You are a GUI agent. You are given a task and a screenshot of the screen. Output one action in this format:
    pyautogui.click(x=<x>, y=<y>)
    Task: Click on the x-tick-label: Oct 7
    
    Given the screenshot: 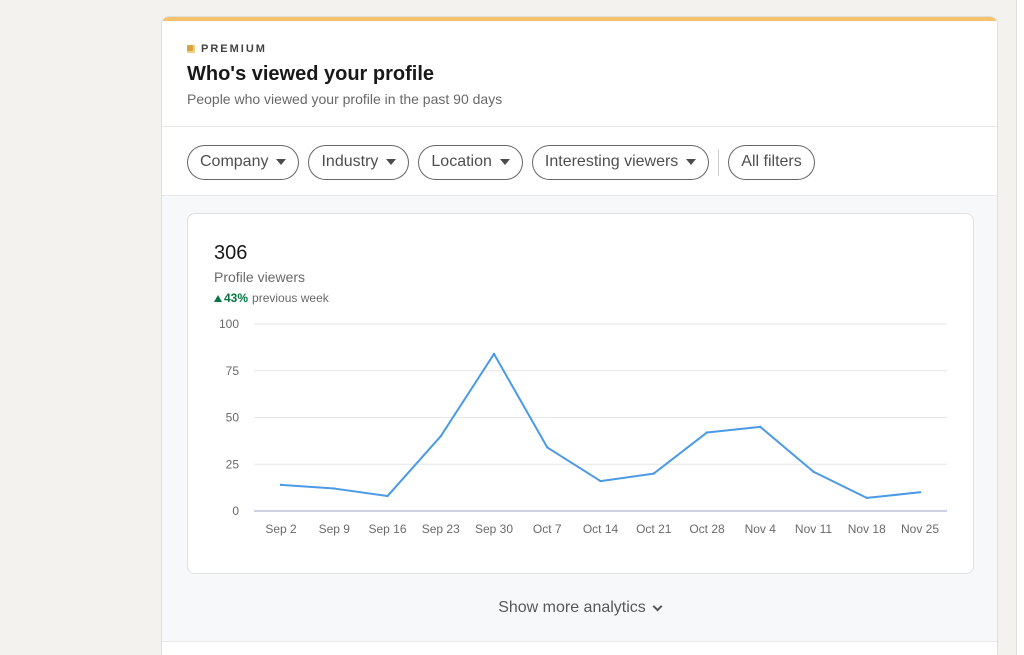 What is the action you would take?
    pyautogui.click(x=547, y=529)
    